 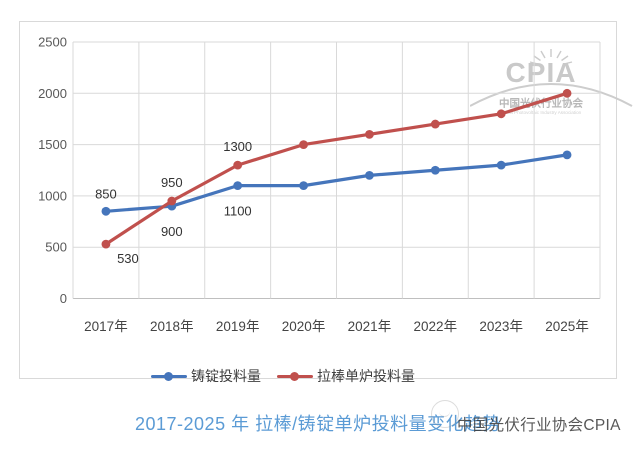 What do you see at coordinates (52, 42) in the screenshot?
I see `y-tick-label: 2500` at bounding box center [52, 42].